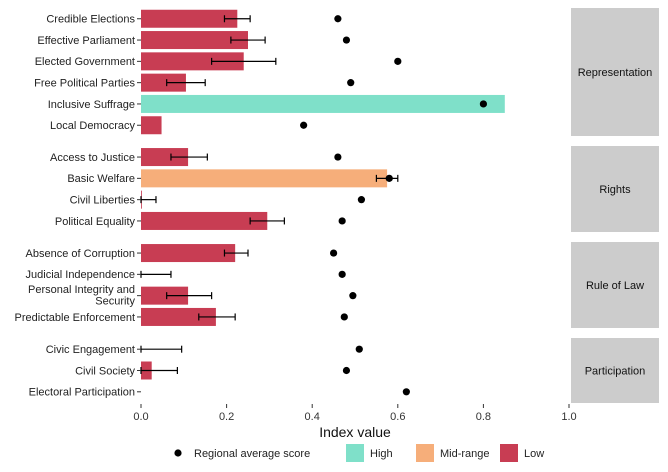 The width and height of the screenshot is (668, 472). I want to click on bar-row: Absence of Corruption, so click(182, 253).